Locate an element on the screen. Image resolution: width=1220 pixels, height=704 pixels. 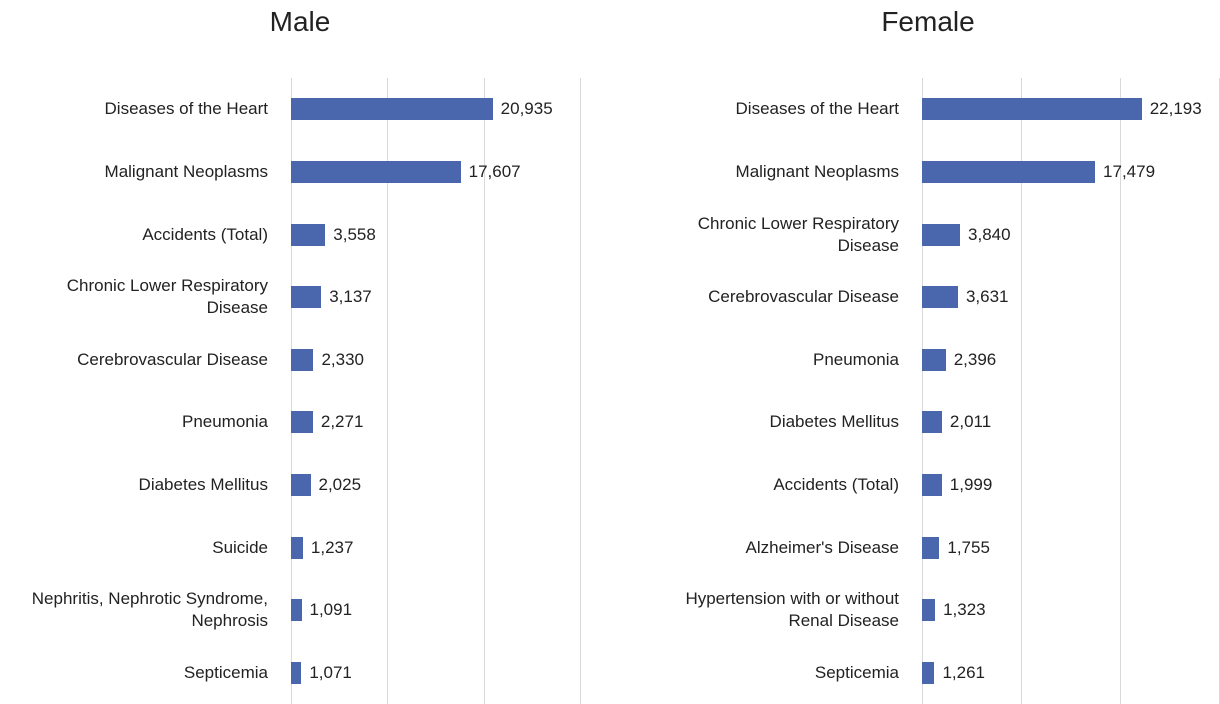
value-label: 2,330 is located at coordinates (342, 359).